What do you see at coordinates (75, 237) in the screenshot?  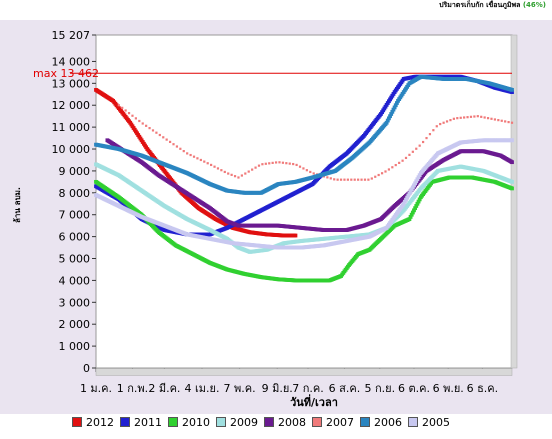 I see `y-tick-label: 6 000` at bounding box center [75, 237].